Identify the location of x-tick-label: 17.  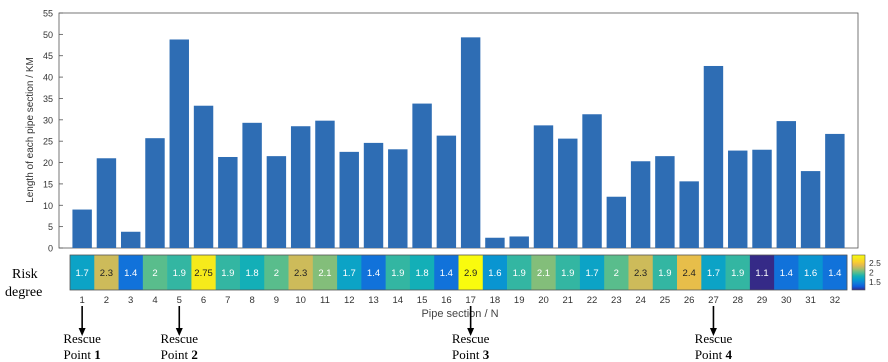
(470, 300).